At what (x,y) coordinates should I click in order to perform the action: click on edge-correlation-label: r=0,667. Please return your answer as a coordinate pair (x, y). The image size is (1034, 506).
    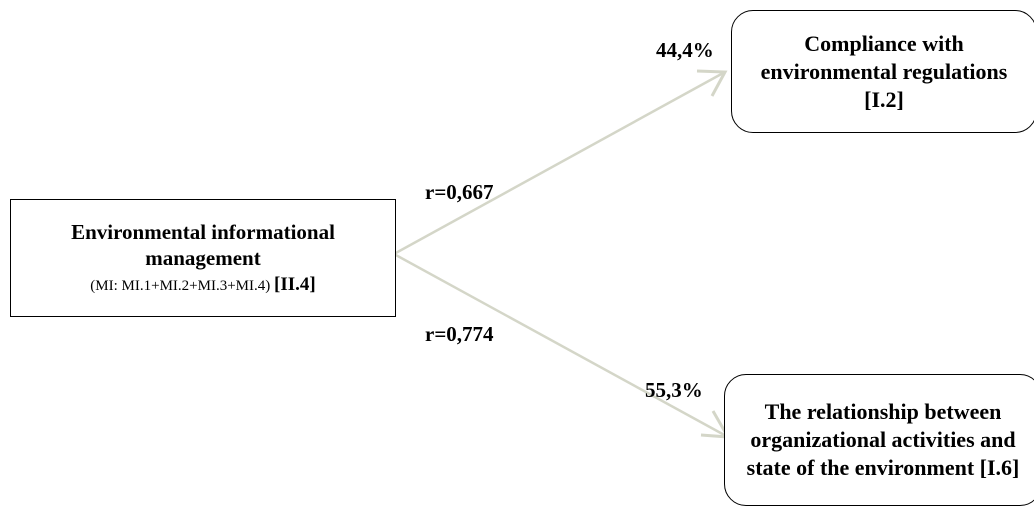
    Looking at the image, I should click on (459, 192).